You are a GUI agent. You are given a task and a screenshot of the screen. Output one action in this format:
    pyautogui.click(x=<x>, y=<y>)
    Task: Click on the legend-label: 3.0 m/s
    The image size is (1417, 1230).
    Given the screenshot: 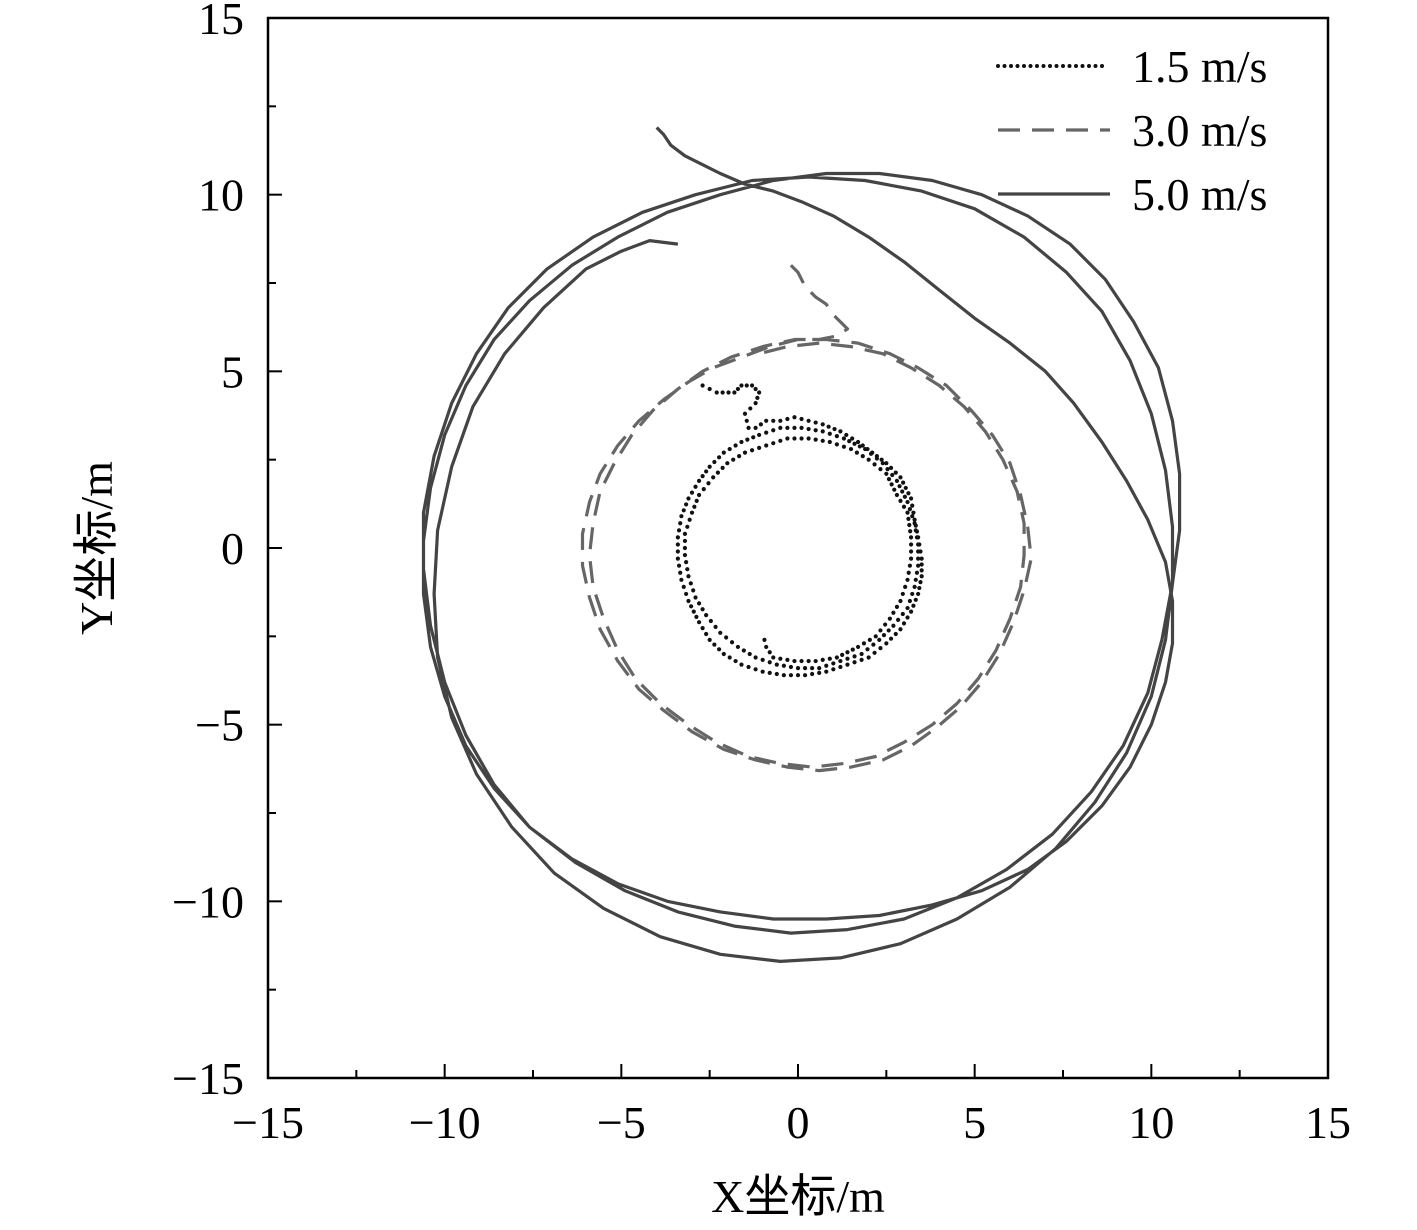 What is the action you would take?
    pyautogui.click(x=1199, y=130)
    